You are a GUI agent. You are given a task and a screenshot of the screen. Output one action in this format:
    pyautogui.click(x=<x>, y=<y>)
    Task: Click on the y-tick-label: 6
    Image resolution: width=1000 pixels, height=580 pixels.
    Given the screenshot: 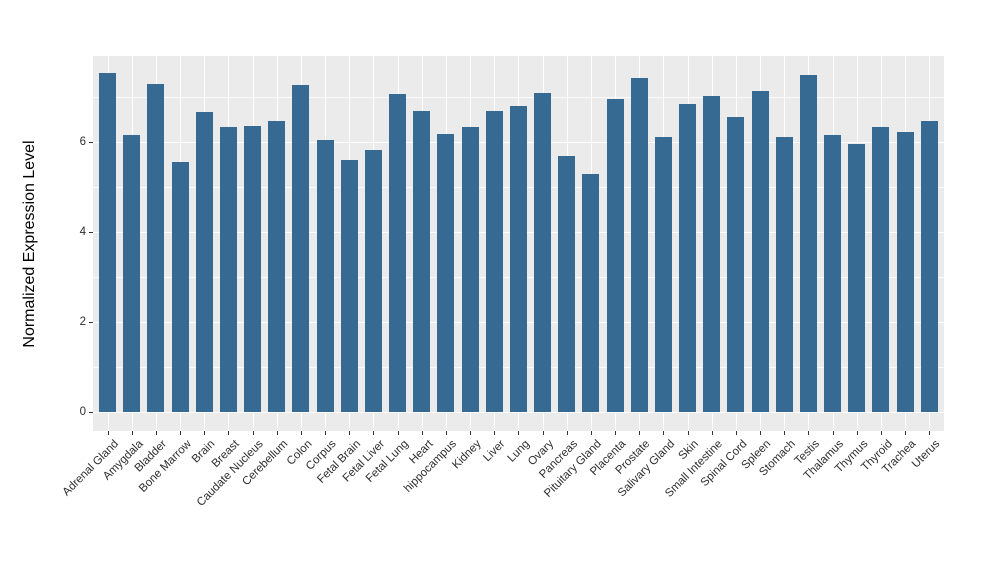 What is the action you would take?
    pyautogui.click(x=82, y=142)
    